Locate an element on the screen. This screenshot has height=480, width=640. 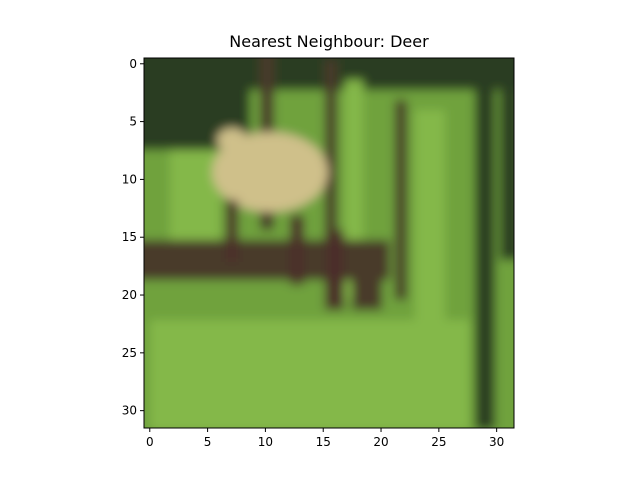
y-tick-label: 30 is located at coordinates (129, 411).